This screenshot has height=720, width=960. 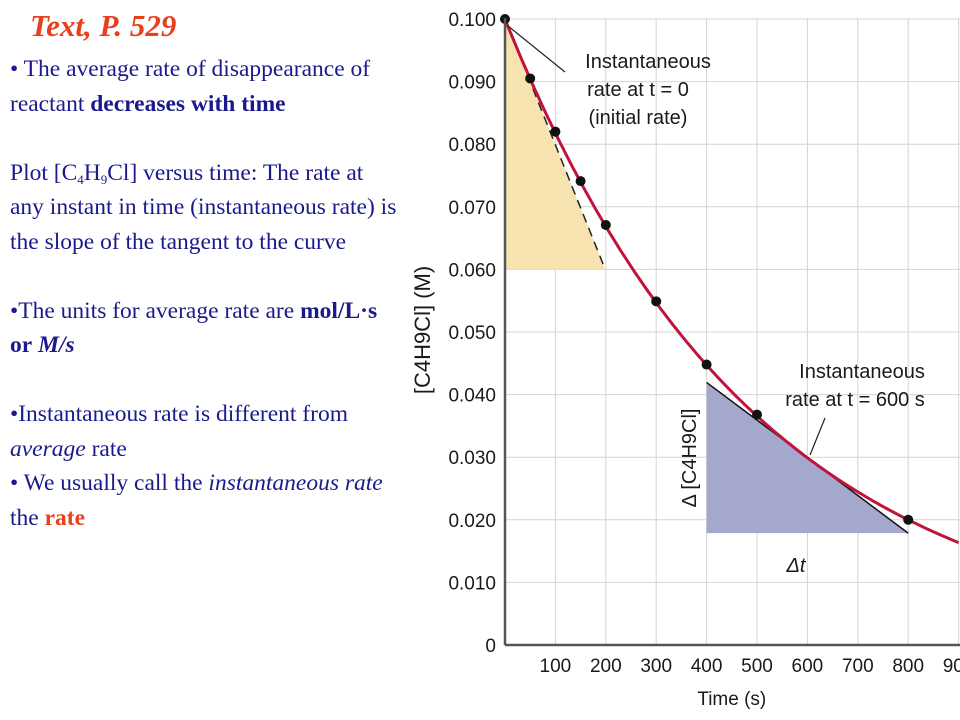 I want to click on note-units-bold: mol/L·s or, so click(x=194, y=328).